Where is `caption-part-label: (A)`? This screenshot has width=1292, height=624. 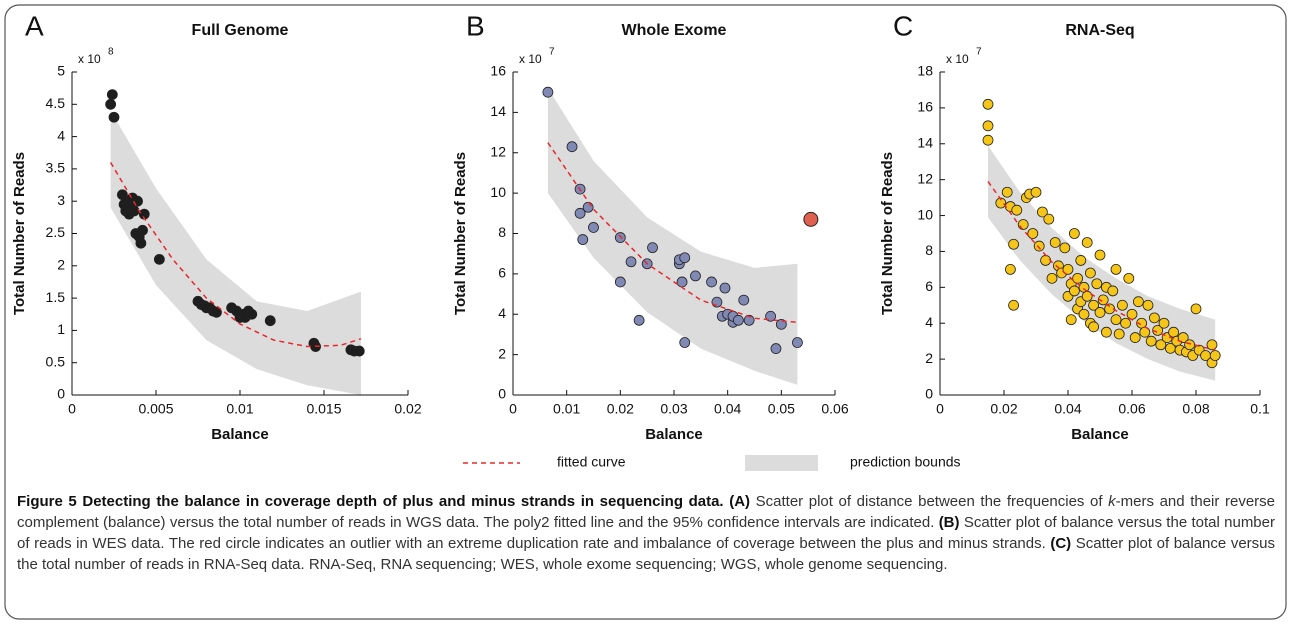 caption-part-label: (A) is located at coordinates (740, 501).